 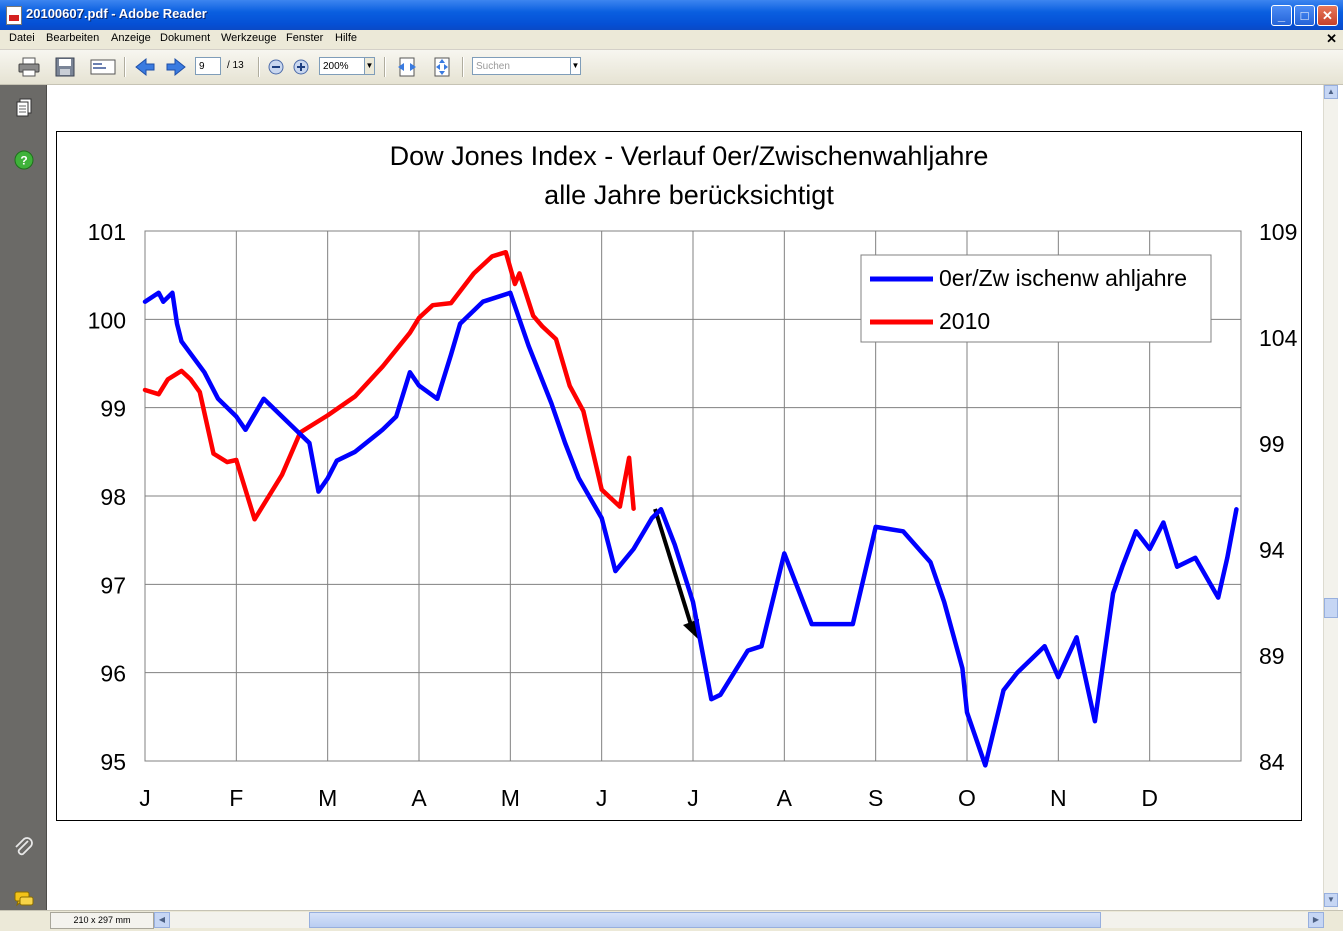 What do you see at coordinates (407, 67) in the screenshot?
I see `fit-width-icon` at bounding box center [407, 67].